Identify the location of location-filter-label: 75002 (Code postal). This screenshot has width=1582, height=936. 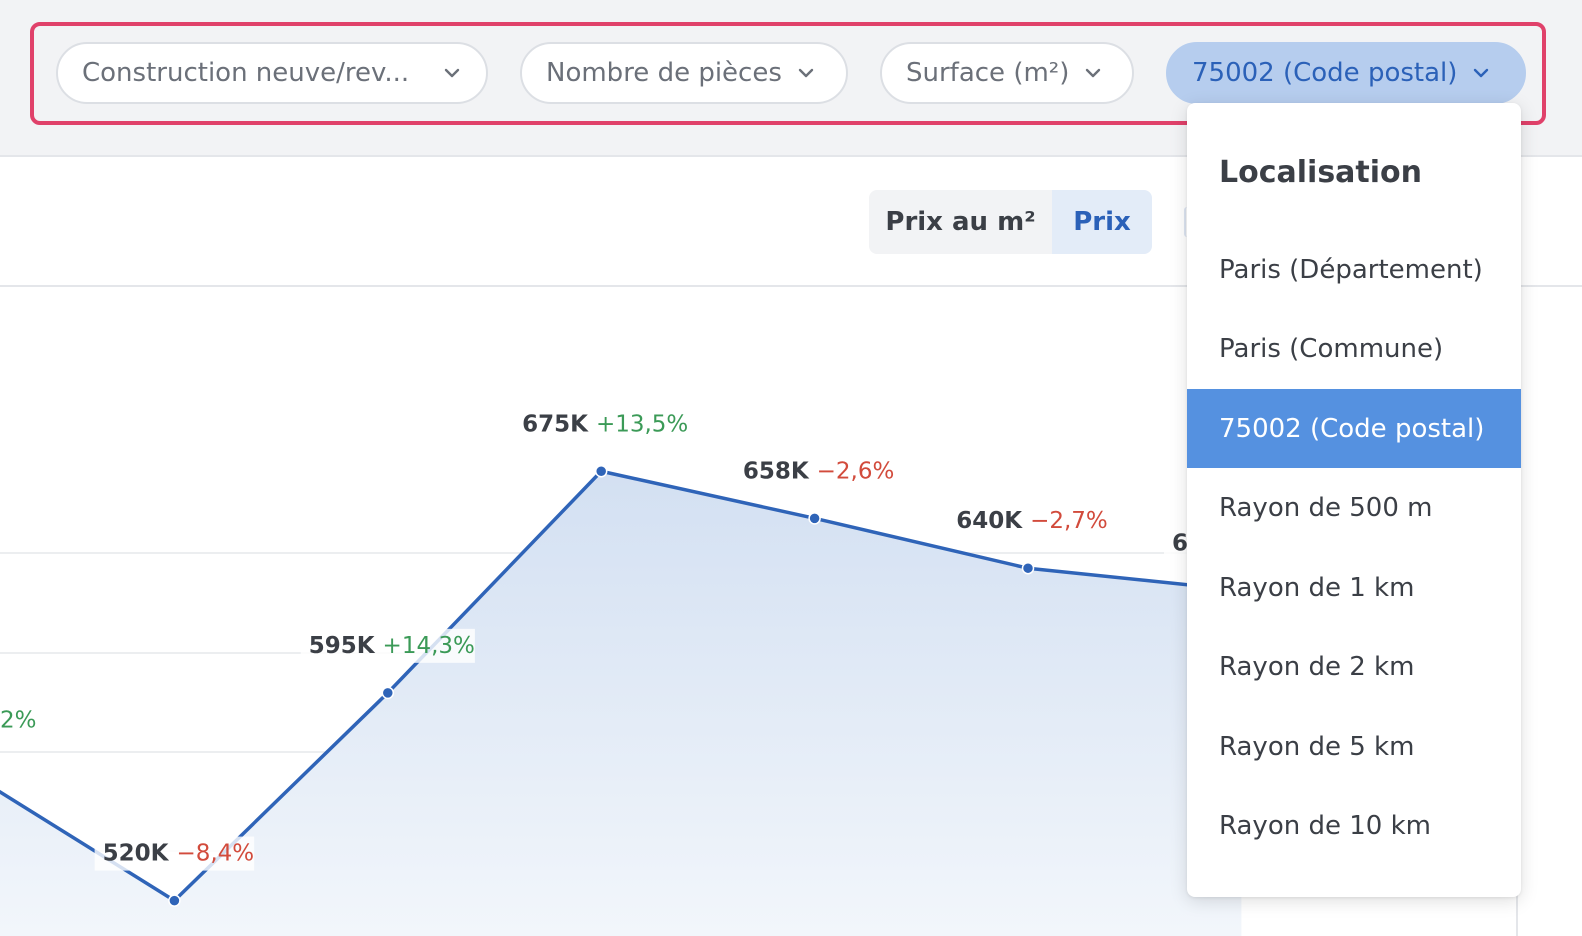
(1325, 73).